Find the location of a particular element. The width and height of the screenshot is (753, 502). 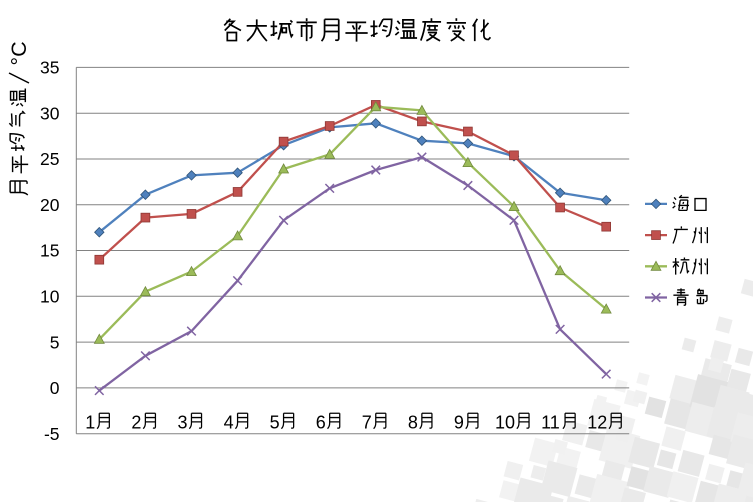

svg-text: °C is located at coordinates (19, 53).